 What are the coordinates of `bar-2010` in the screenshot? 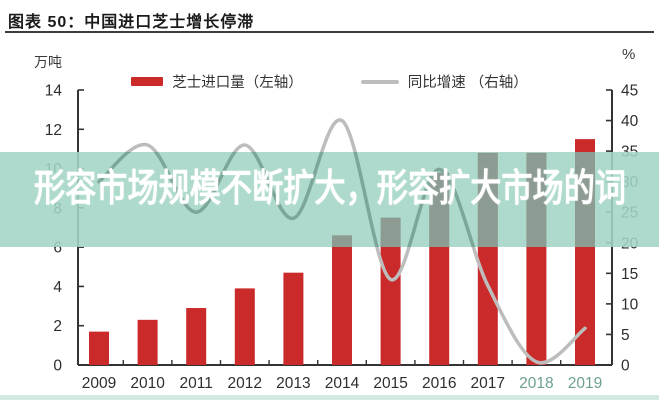 It's located at (147, 342).